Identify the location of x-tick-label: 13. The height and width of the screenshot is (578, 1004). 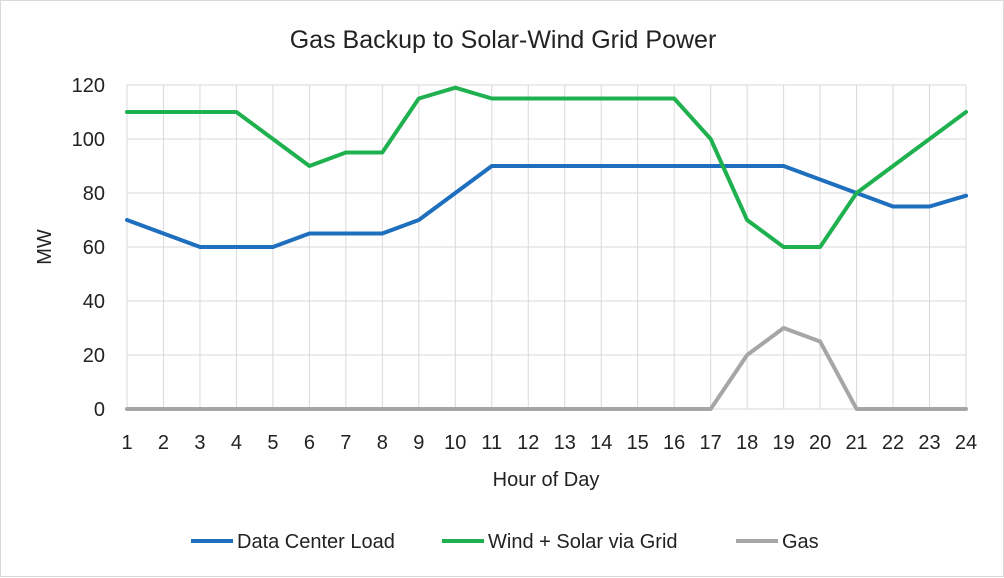
(565, 443).